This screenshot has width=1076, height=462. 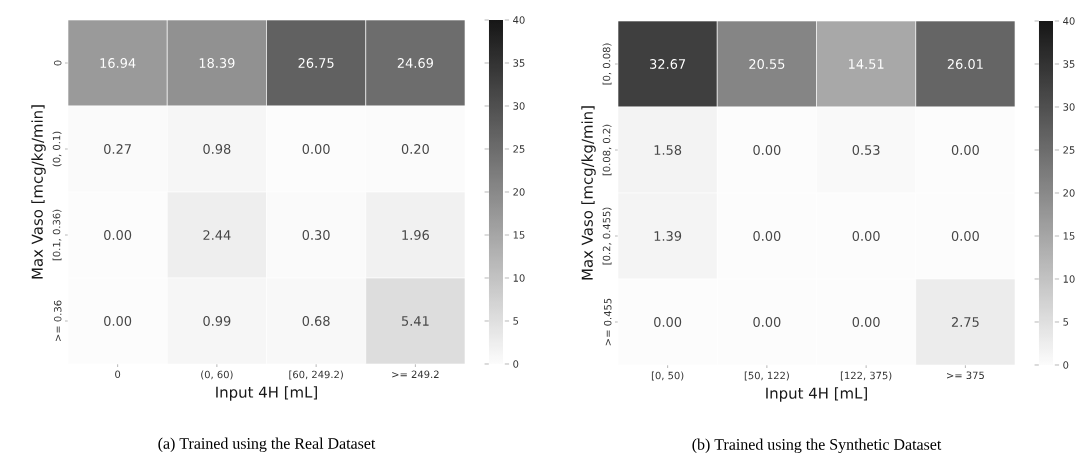 I want to click on x-tick-label: [0, 50), so click(x=667, y=376).